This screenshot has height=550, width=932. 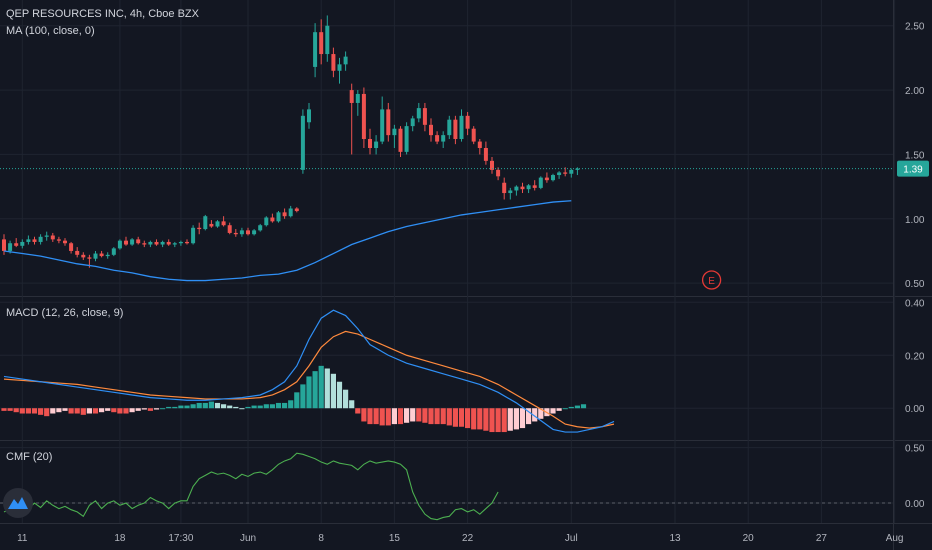 I want to click on tradingview-logo-shape, so click(x=18, y=503).